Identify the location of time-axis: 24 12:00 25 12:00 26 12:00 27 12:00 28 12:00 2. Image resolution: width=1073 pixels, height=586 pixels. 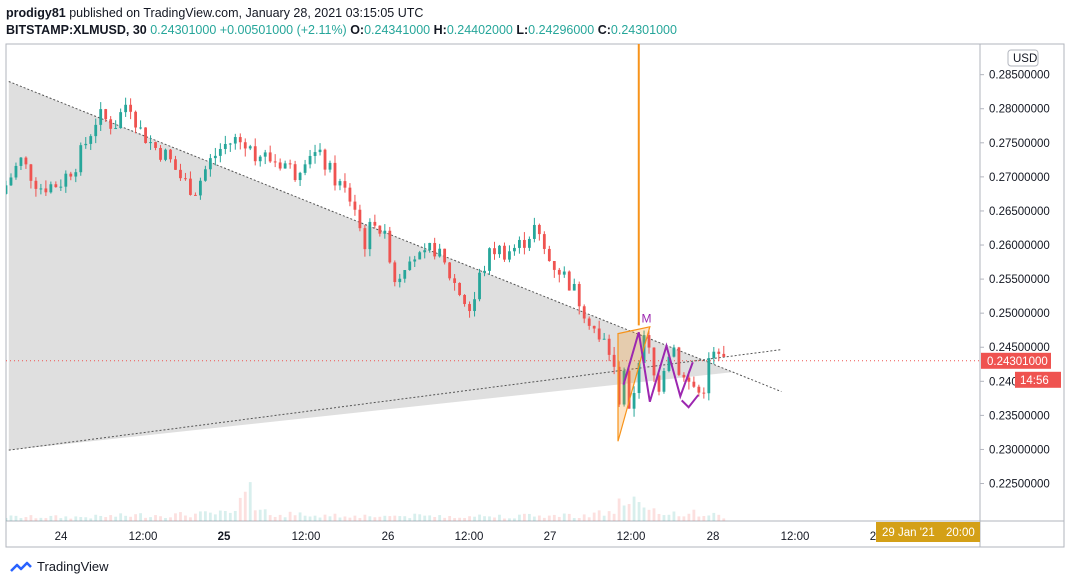
(466, 537).